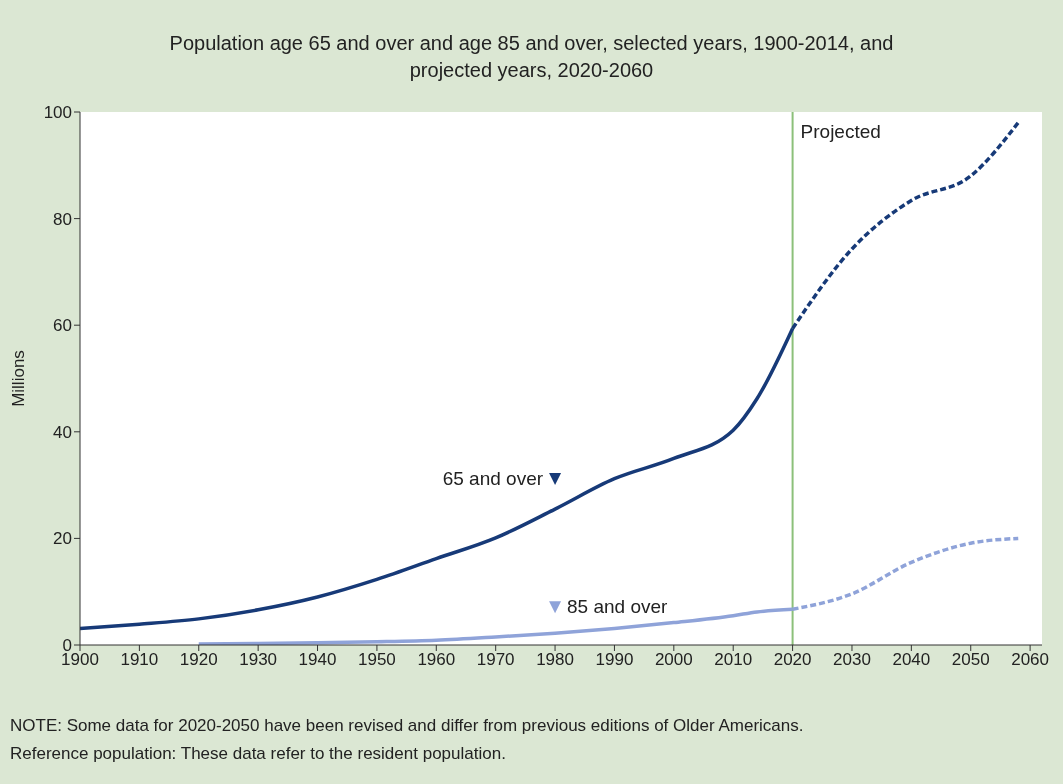 The image size is (1063, 784). What do you see at coordinates (792, 660) in the screenshot?
I see `x-tick-label: 2020` at bounding box center [792, 660].